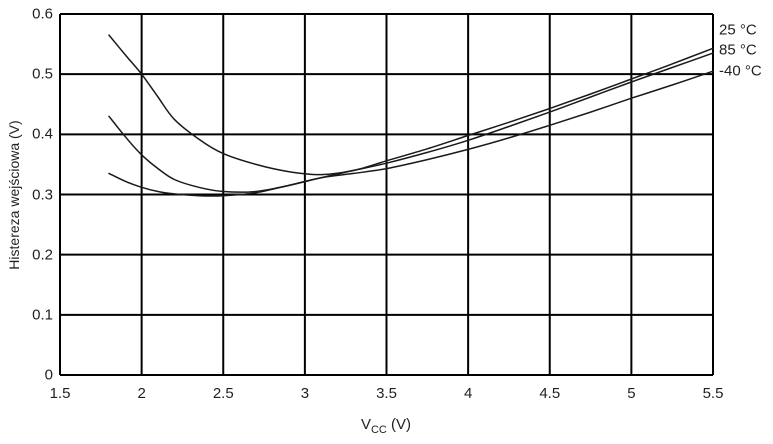  Describe the element at coordinates (550, 393) in the screenshot. I see `x-tick-label: 4.5` at that location.